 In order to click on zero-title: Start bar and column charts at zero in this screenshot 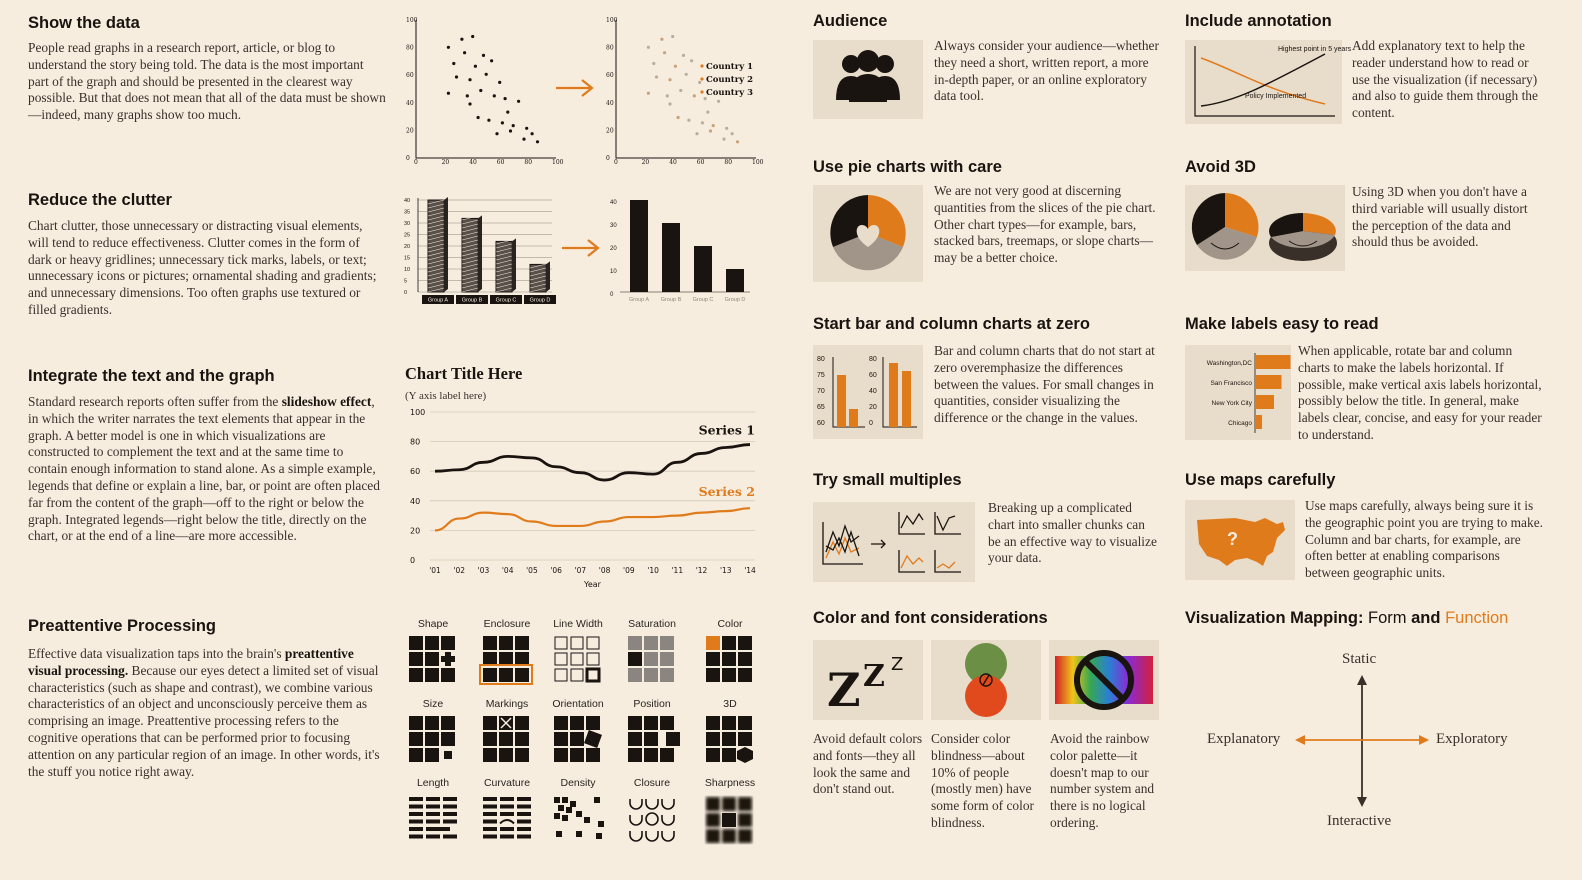, I will do `click(951, 324)`.